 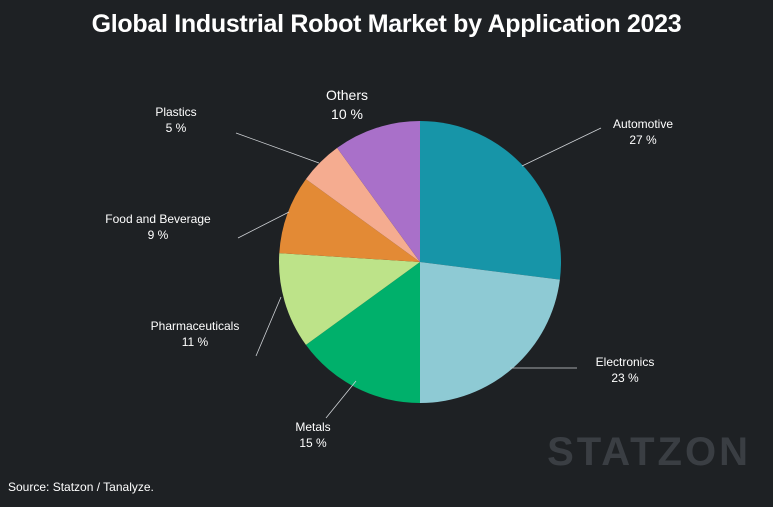 I want to click on slice-label: Plastics, so click(x=175, y=112).